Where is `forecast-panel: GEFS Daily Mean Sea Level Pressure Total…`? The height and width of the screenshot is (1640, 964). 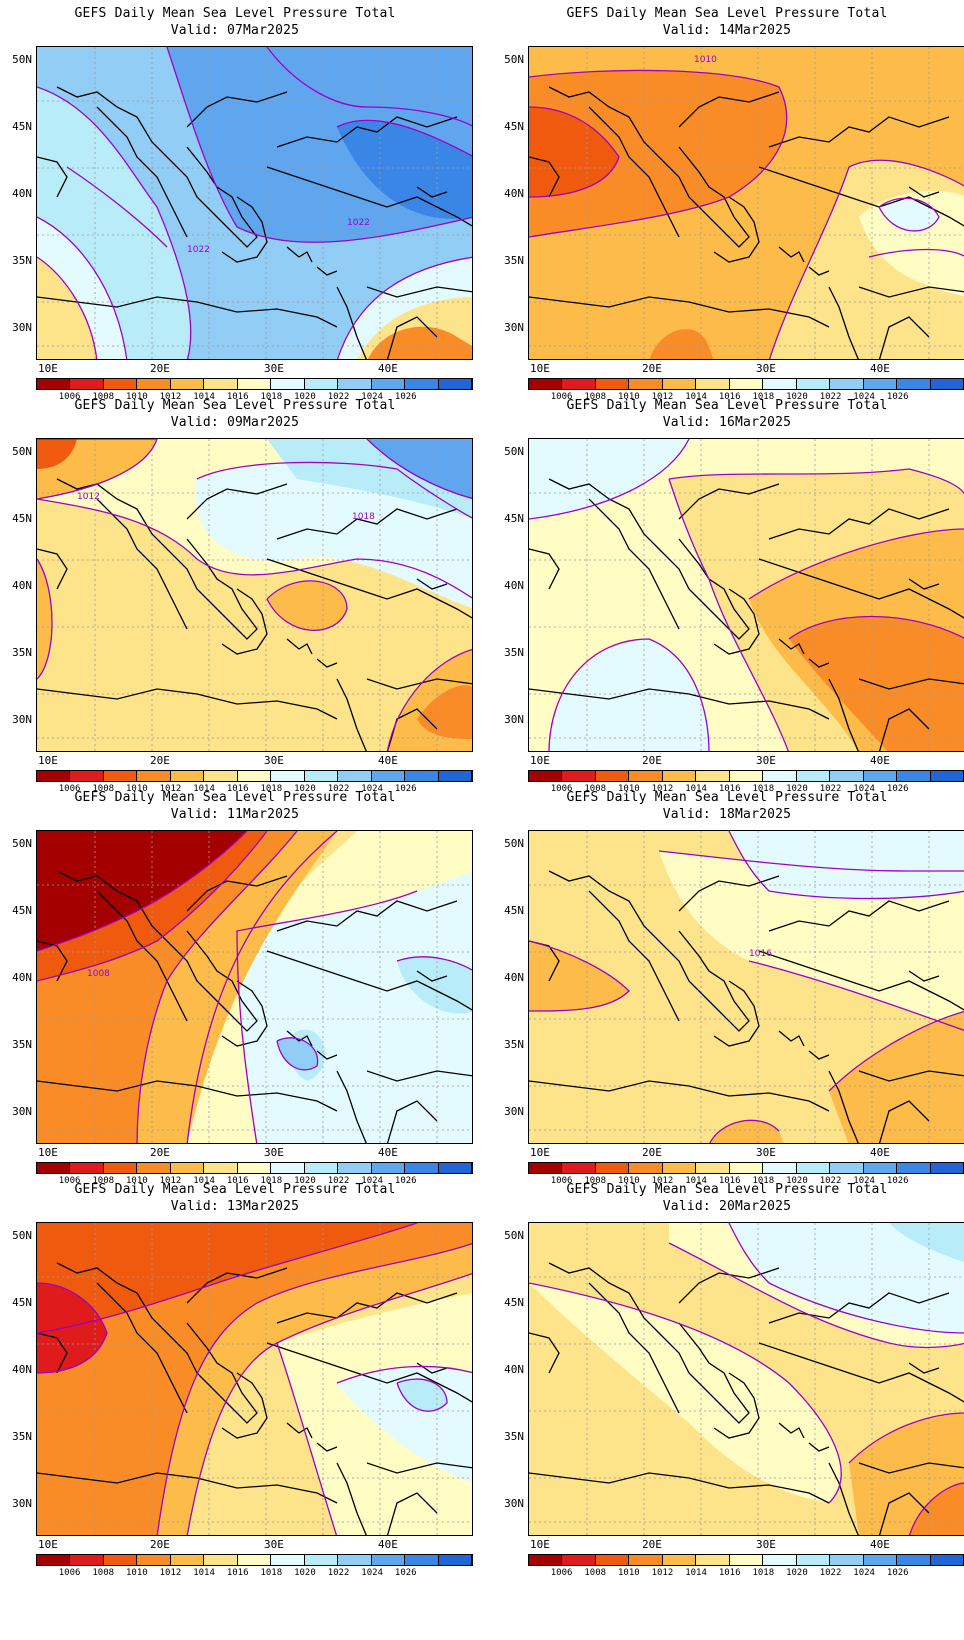 forecast-panel: GEFS Daily Mean Sea Level Pressure Total… is located at coordinates (728, 594).